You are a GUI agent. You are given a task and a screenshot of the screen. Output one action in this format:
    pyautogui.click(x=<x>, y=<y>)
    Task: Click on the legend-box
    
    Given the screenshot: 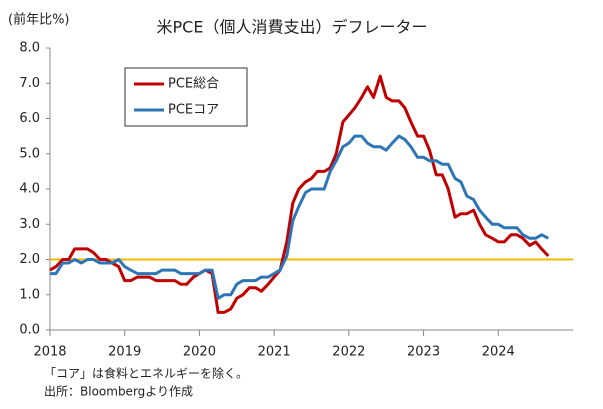 What is the action you would take?
    pyautogui.click(x=186, y=97)
    